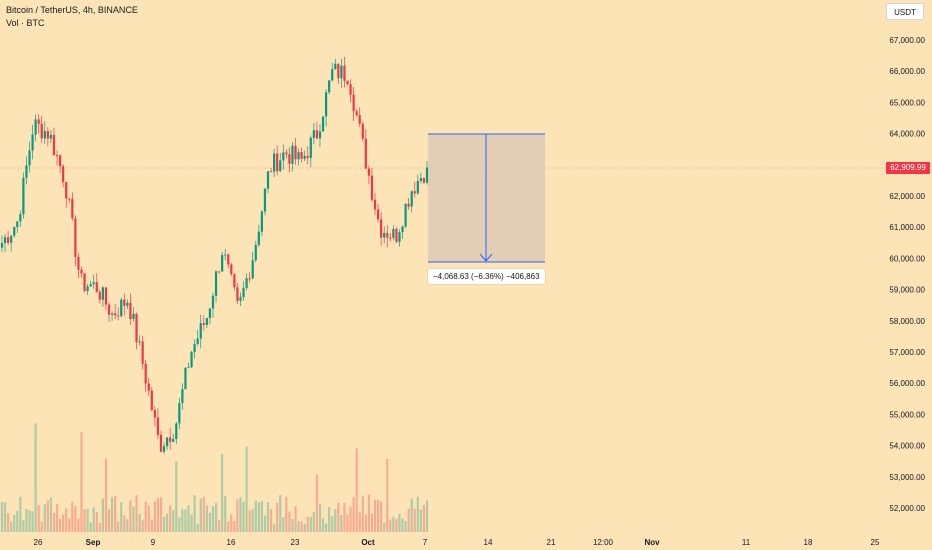  What do you see at coordinates (72, 10) in the screenshot?
I see `symbol-title: Bitcoin / TetherUS, 4h, BINANCE` at bounding box center [72, 10].